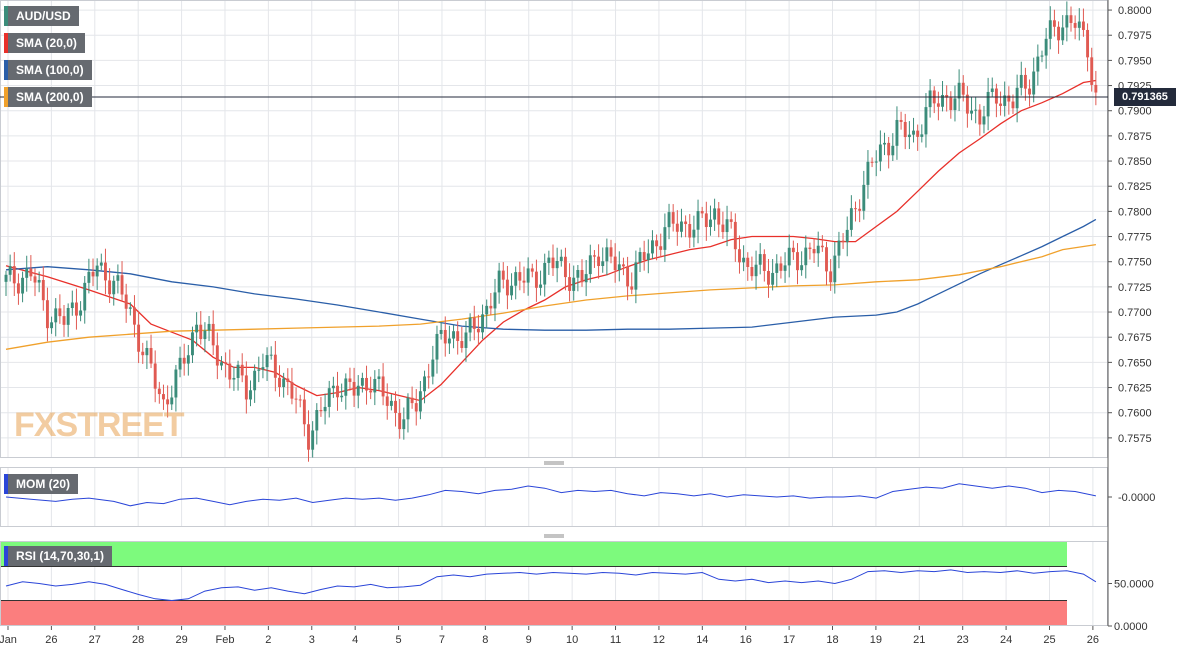 Image resolution: width=1180 pixels, height=658 pixels. What do you see at coordinates (1136, 498) in the screenshot?
I see `mom-tick-label: -0.0000` at bounding box center [1136, 498].